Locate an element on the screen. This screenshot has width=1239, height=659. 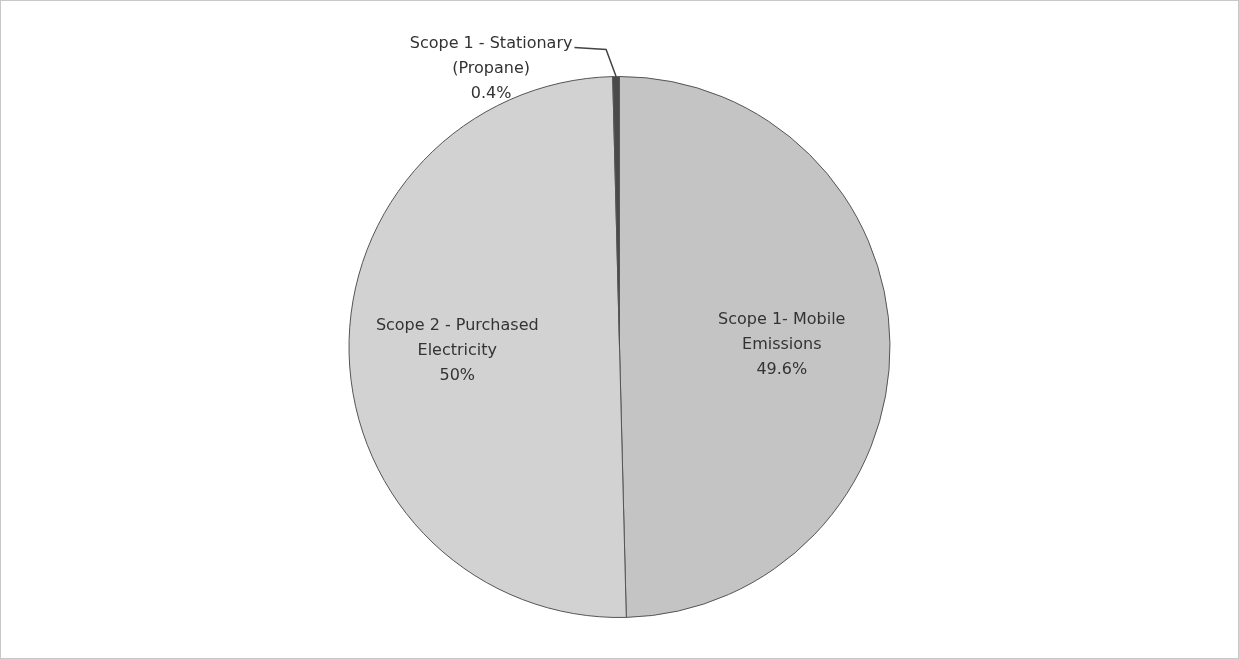
data-label: 0.4% is located at coordinates (491, 92).